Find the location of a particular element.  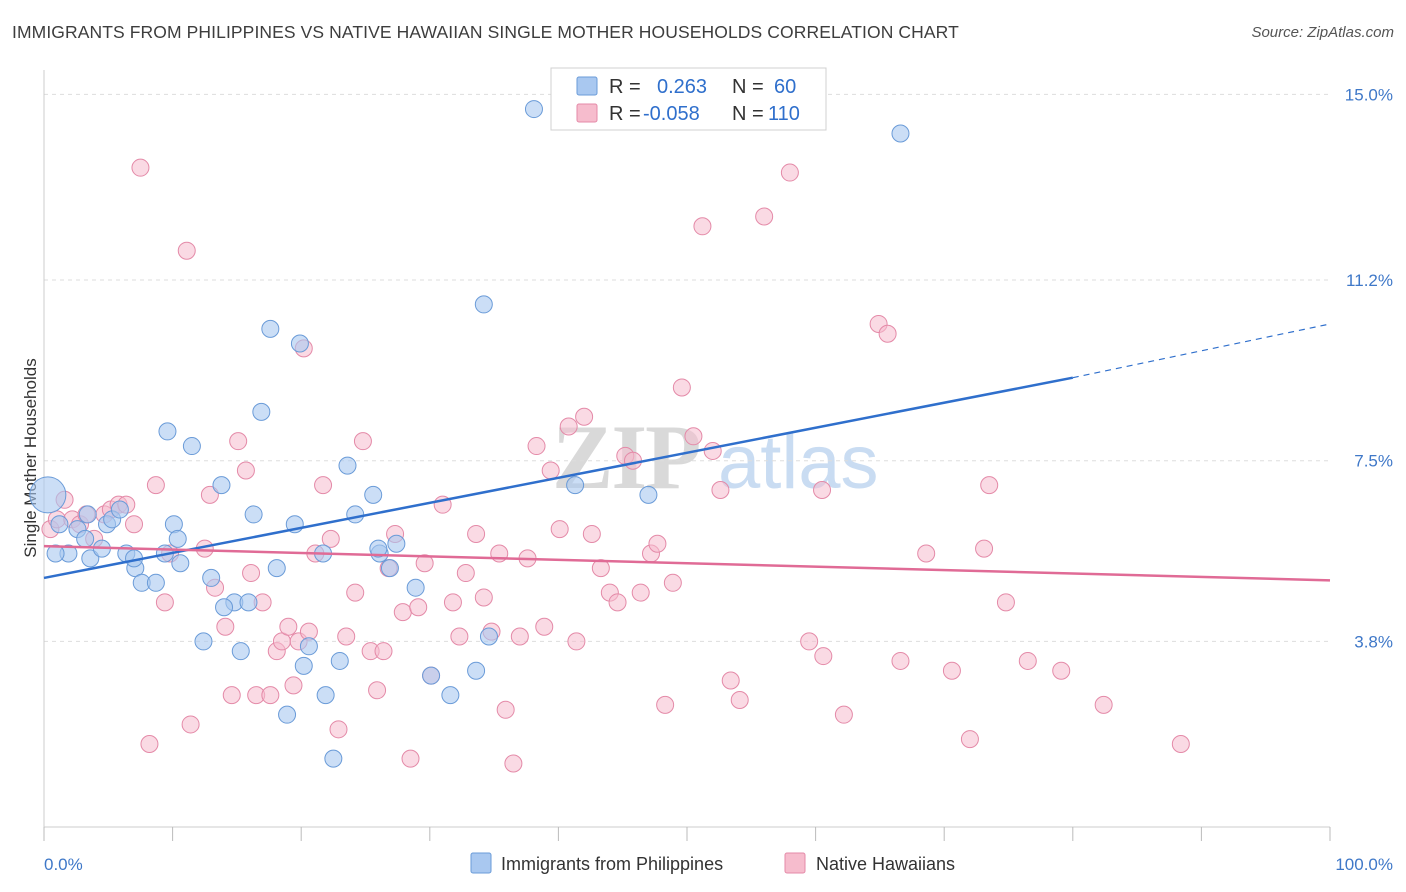

bottom-legend-label-0: Immigrants from Philippines is located at coordinates (612, 864).